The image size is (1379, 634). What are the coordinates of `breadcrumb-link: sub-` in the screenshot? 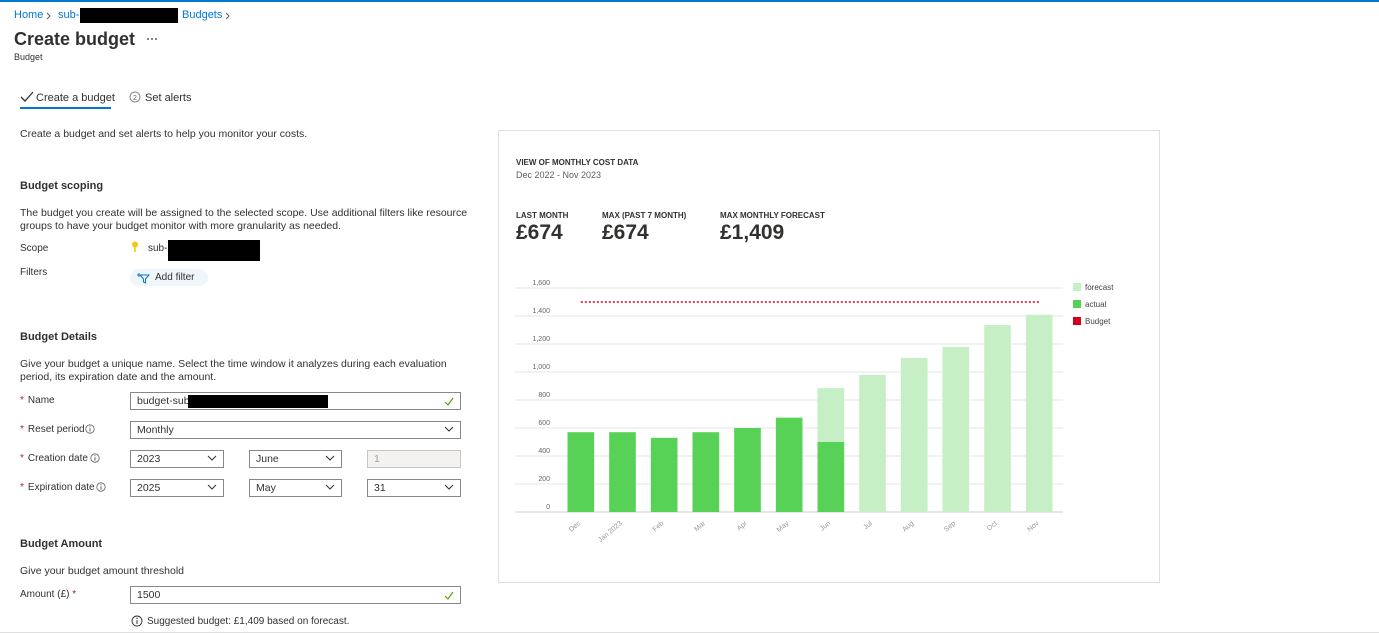 It's located at (69, 15).